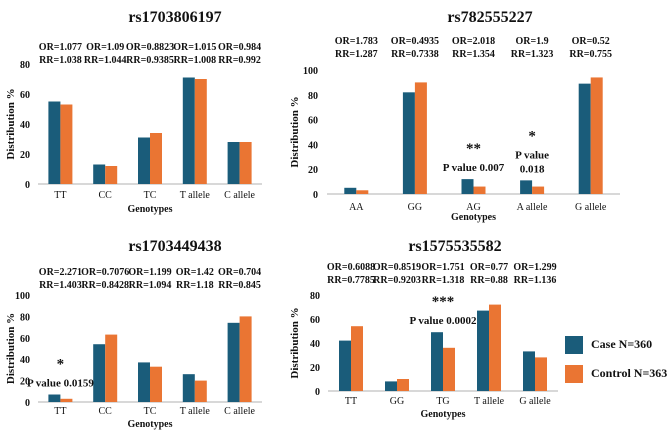 This screenshot has height=430, width=669. What do you see at coordinates (535, 280) in the screenshot?
I see `relative-risk-label: RR=1.136` at bounding box center [535, 280].